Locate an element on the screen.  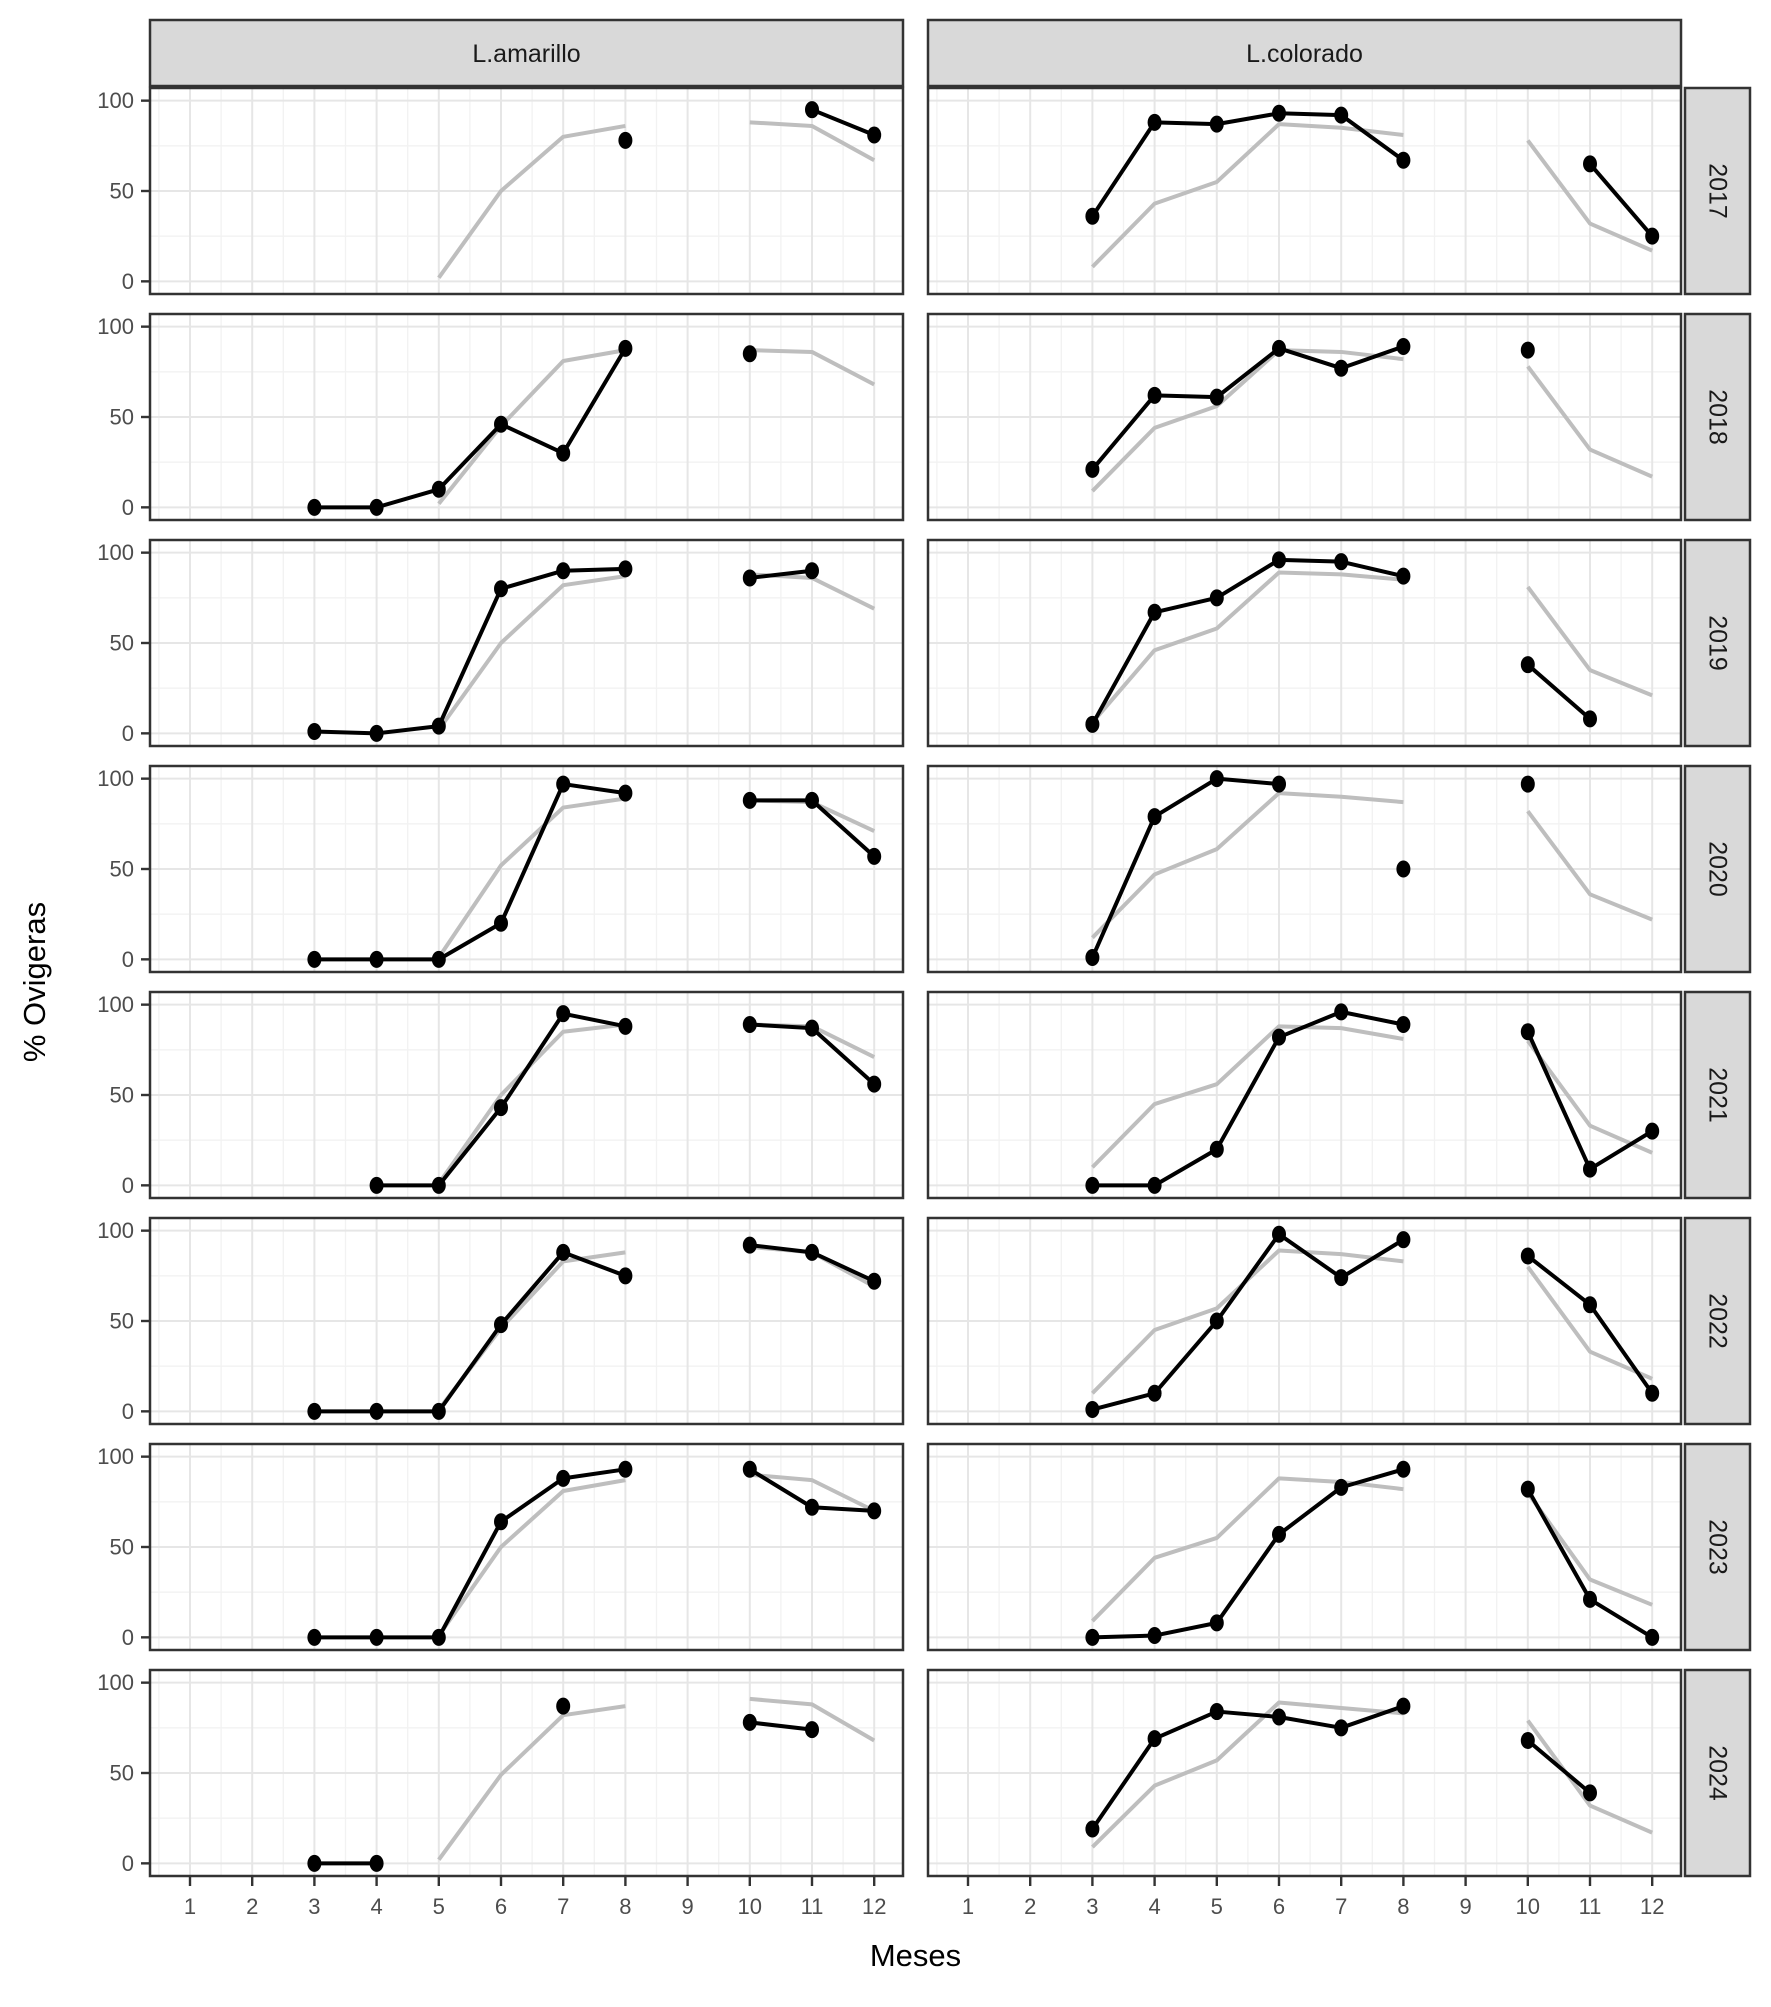
facet-panel-2018-L.amarillo is located at coordinates (526, 417).